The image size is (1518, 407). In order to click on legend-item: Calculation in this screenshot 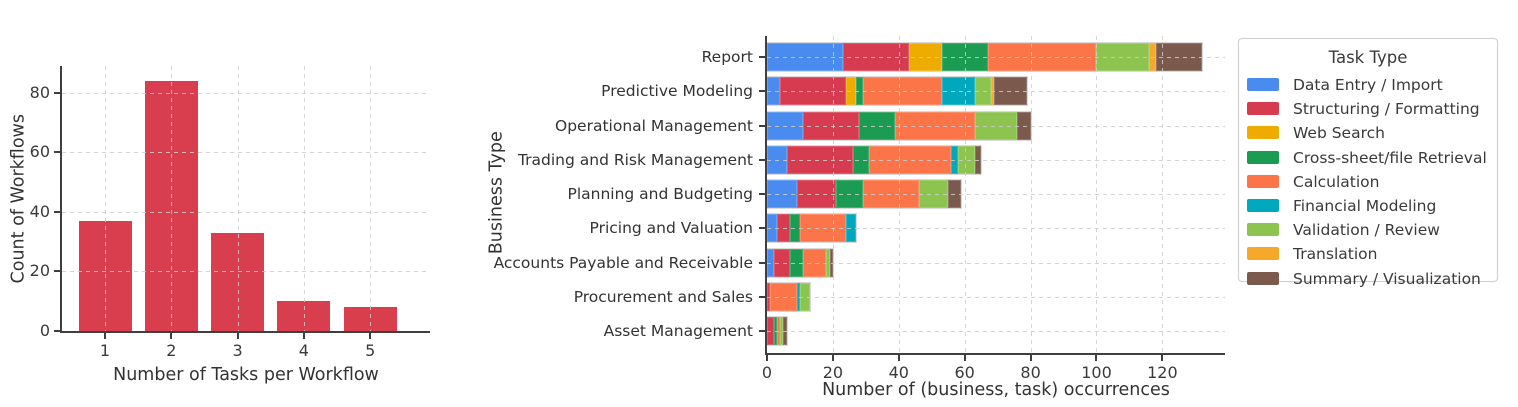, I will do `click(1368, 182)`.